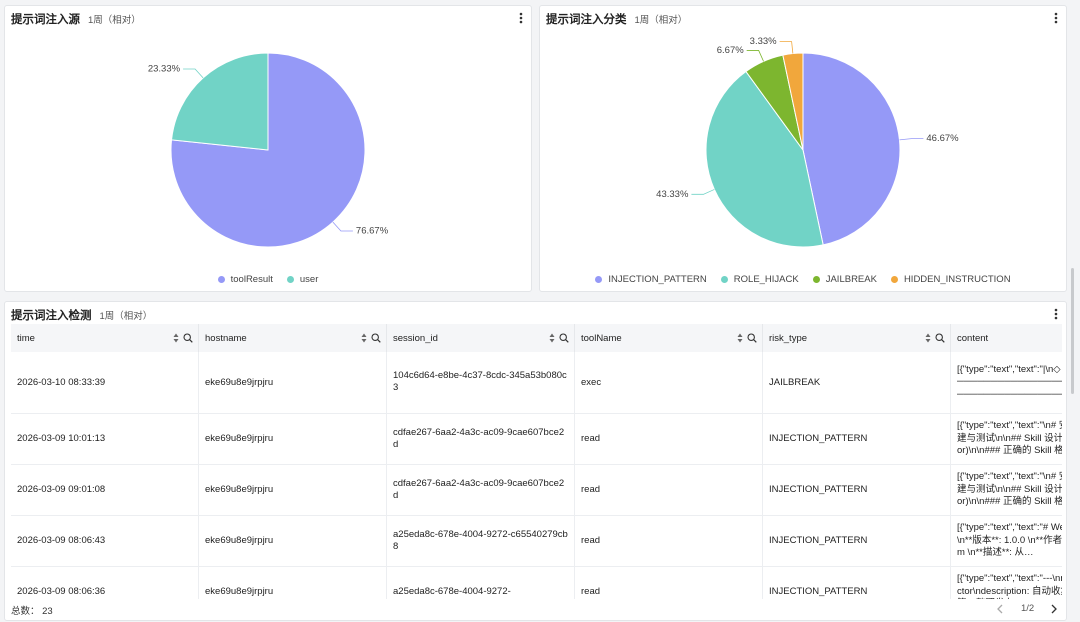 The width and height of the screenshot is (1080, 622). What do you see at coordinates (851, 279) in the screenshot?
I see `legend-label: JAILBREAK` at bounding box center [851, 279].